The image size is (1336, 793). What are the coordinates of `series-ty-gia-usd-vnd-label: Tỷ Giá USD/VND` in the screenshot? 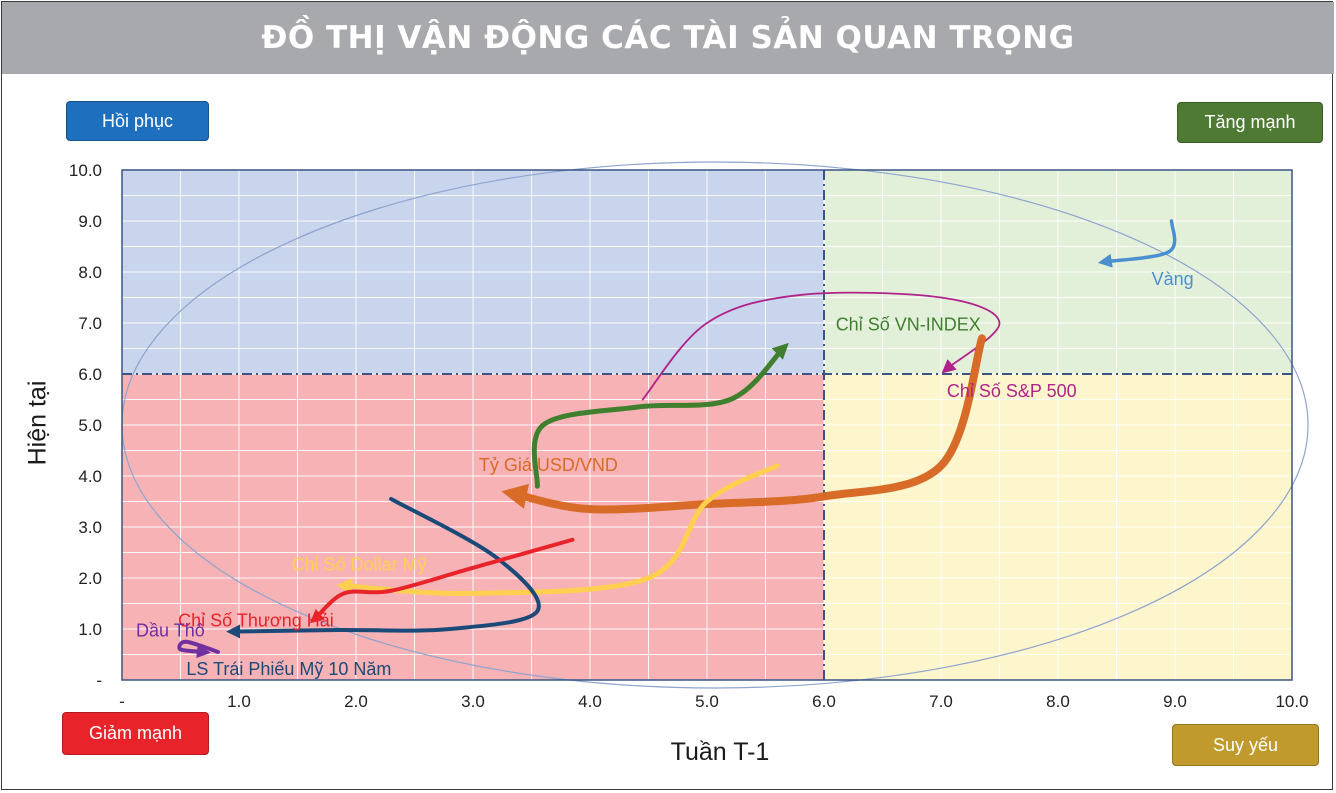 It's located at (548, 465).